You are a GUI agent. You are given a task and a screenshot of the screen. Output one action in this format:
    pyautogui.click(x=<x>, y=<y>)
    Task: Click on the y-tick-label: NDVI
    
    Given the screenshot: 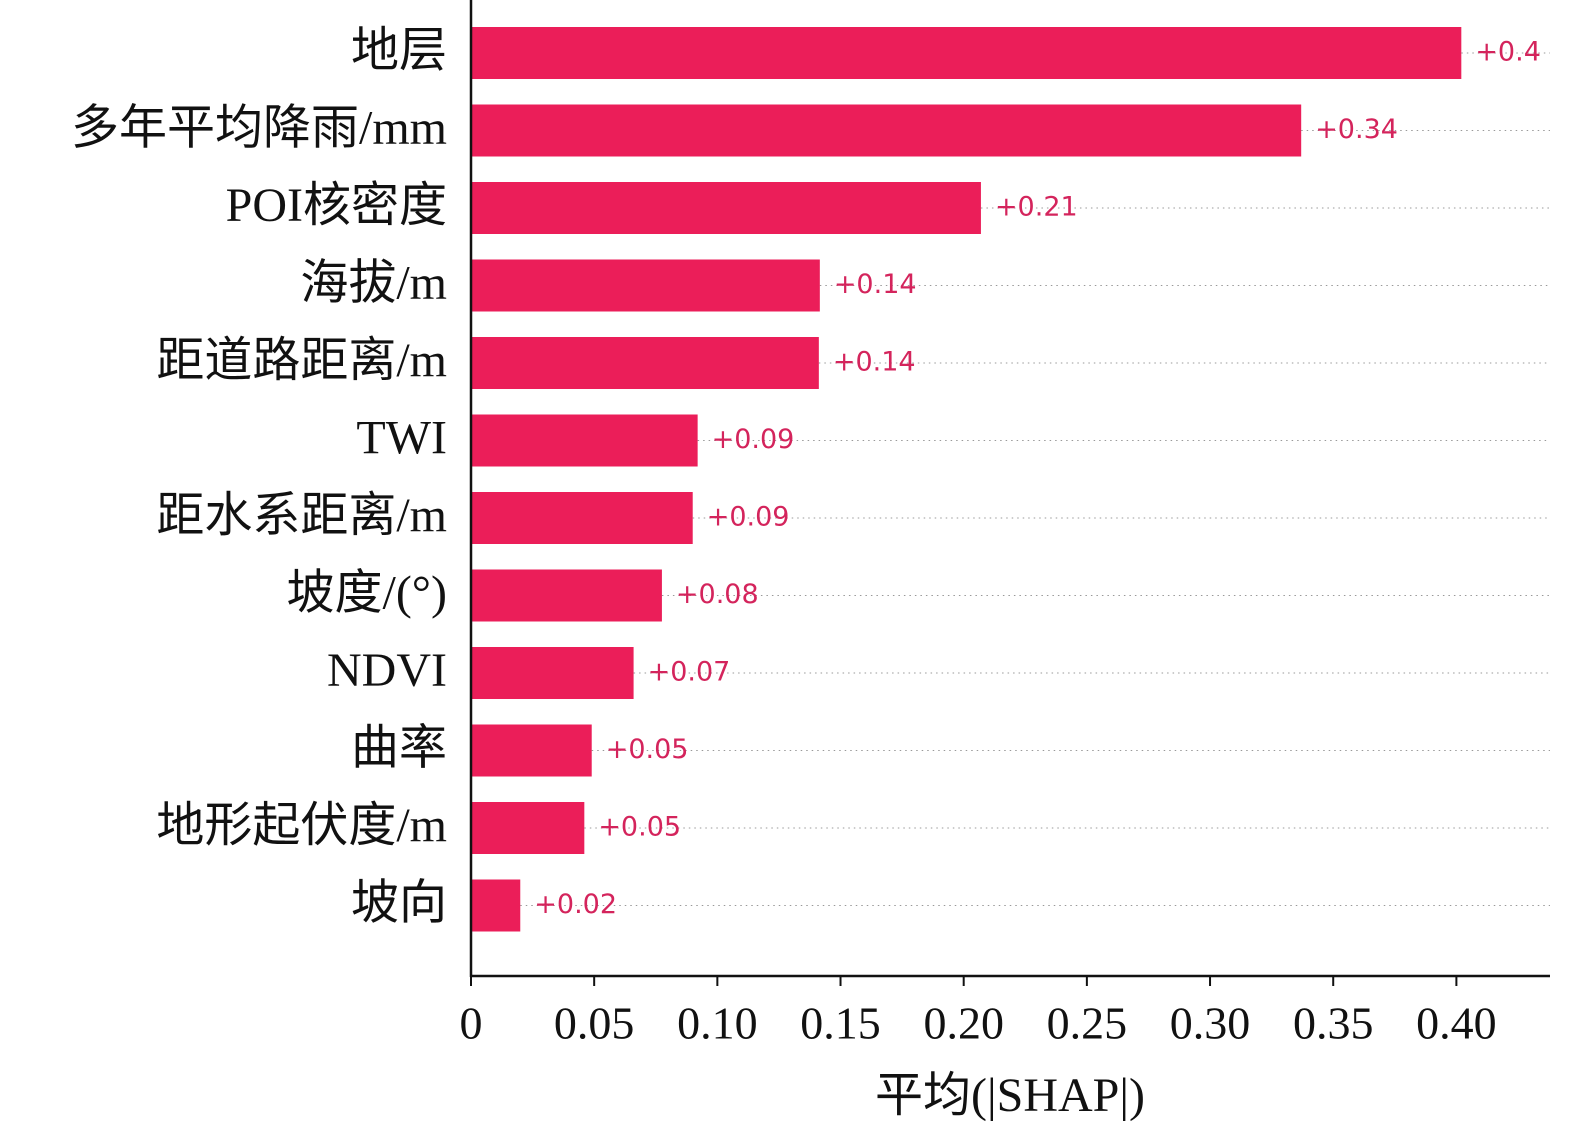 What is the action you would take?
    pyautogui.click(x=387, y=670)
    